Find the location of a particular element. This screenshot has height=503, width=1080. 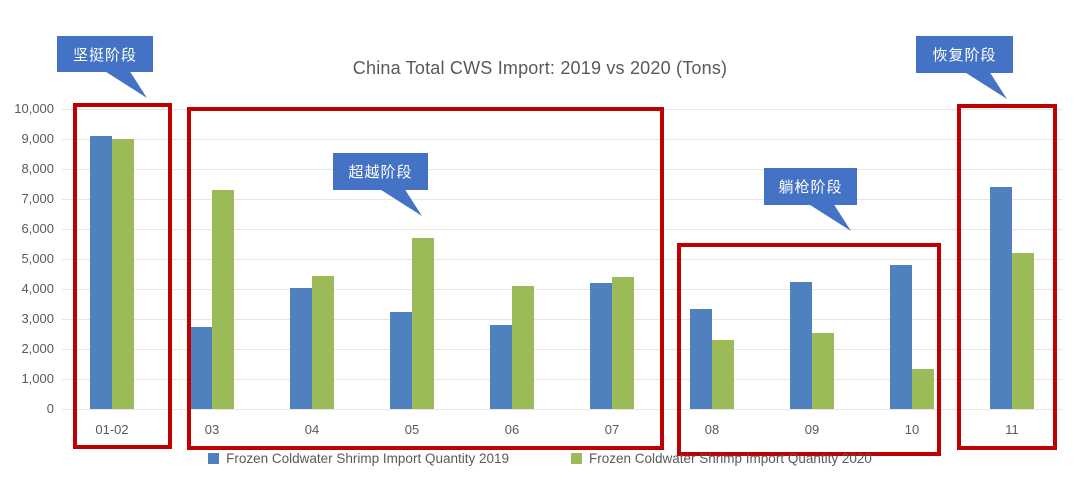

y-axis-tick-label: 2,000 is located at coordinates (37, 348).